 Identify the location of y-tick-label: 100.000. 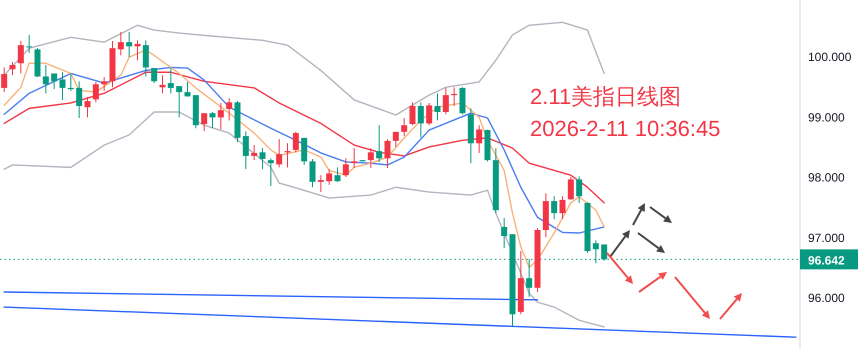
(830, 57).